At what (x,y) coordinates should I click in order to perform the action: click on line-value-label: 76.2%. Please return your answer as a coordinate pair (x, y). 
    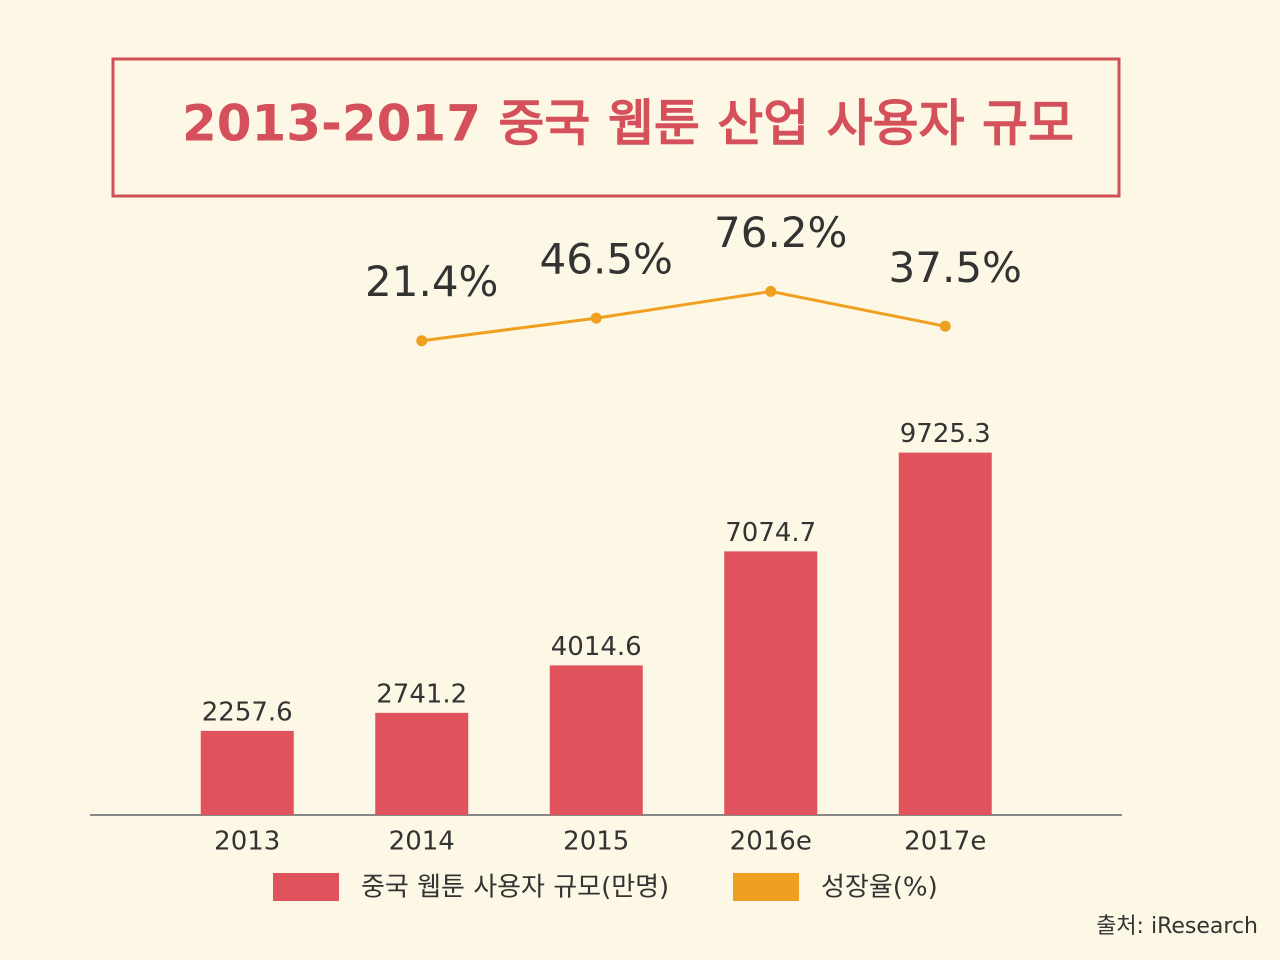
    Looking at the image, I should click on (780, 232).